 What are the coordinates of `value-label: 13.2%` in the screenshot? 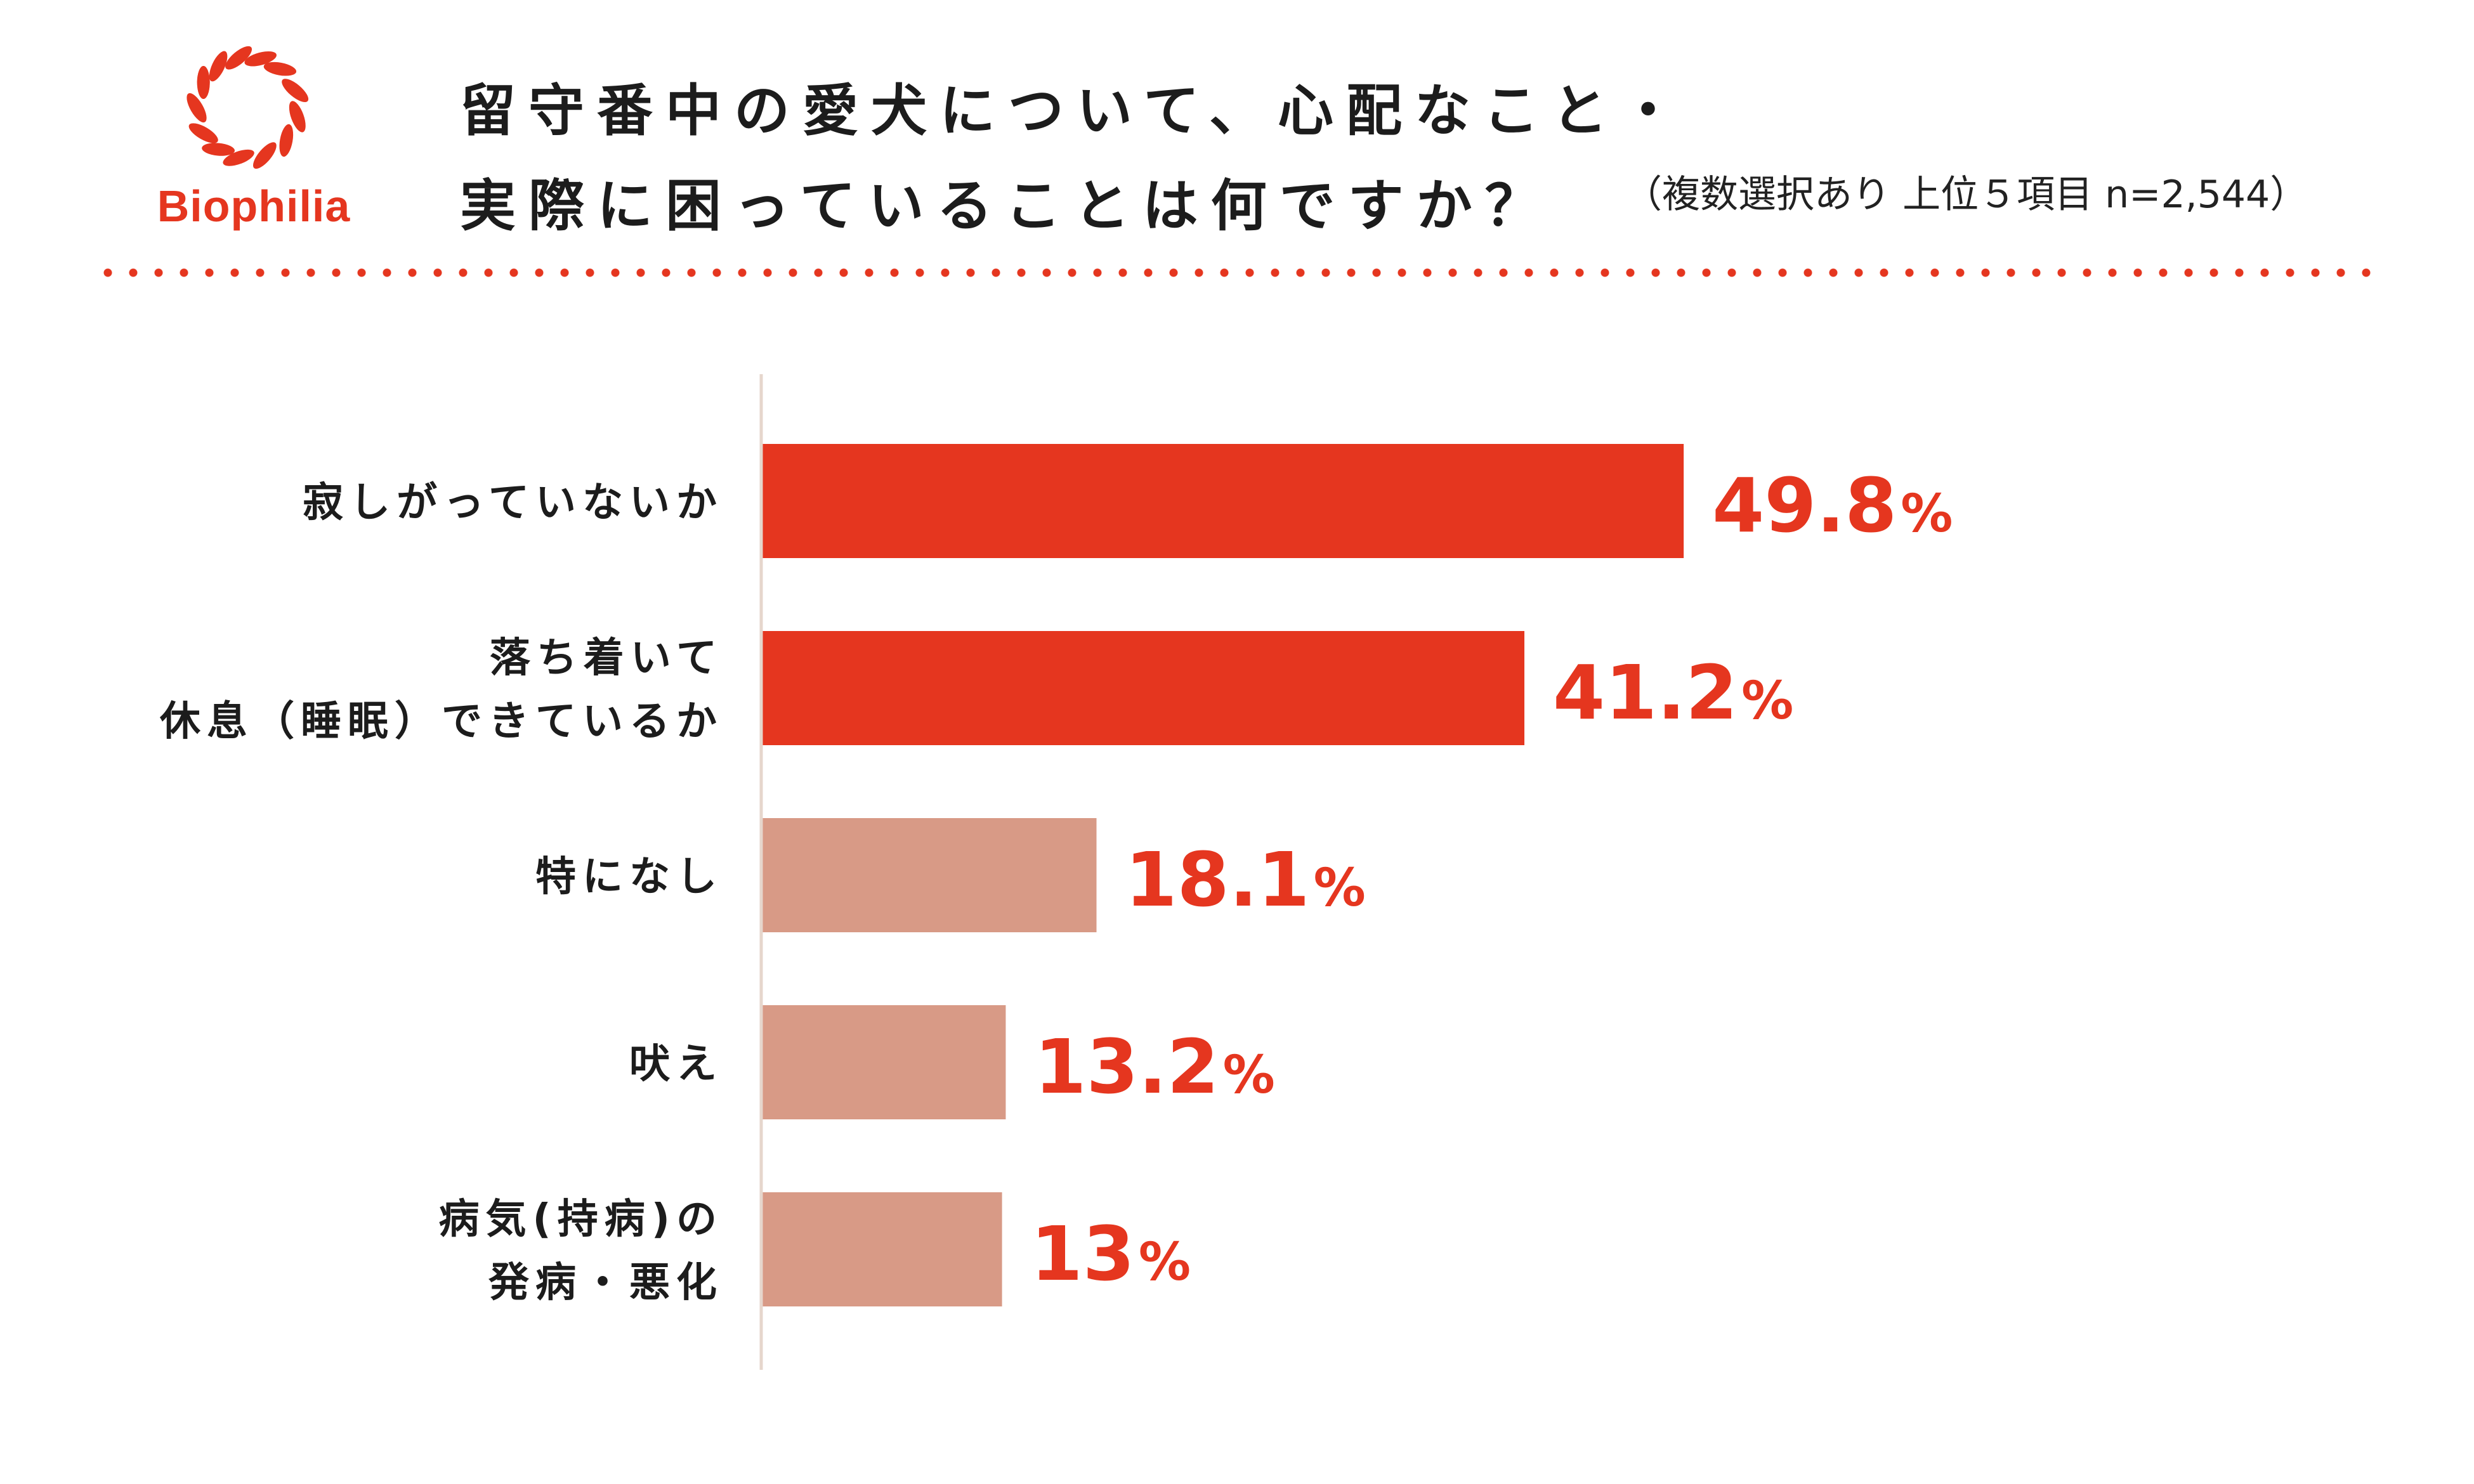 It's located at (1154, 1066).